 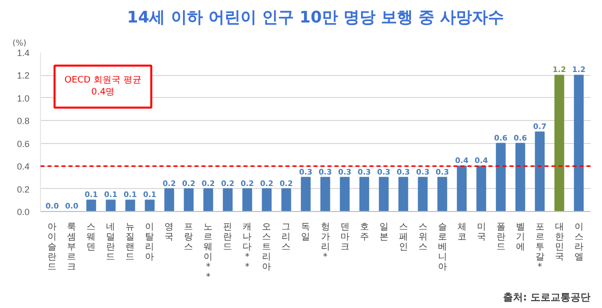 What do you see at coordinates (189, 237) in the screenshot?
I see `x-tick-label: 프랑스` at bounding box center [189, 237].